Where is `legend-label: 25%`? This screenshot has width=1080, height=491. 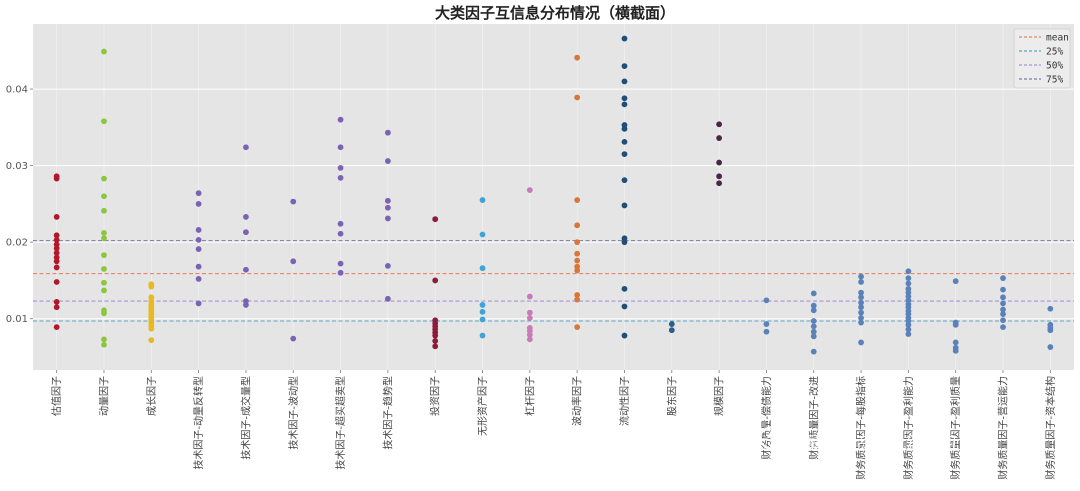 legend-label: 25% is located at coordinates (1054, 52).